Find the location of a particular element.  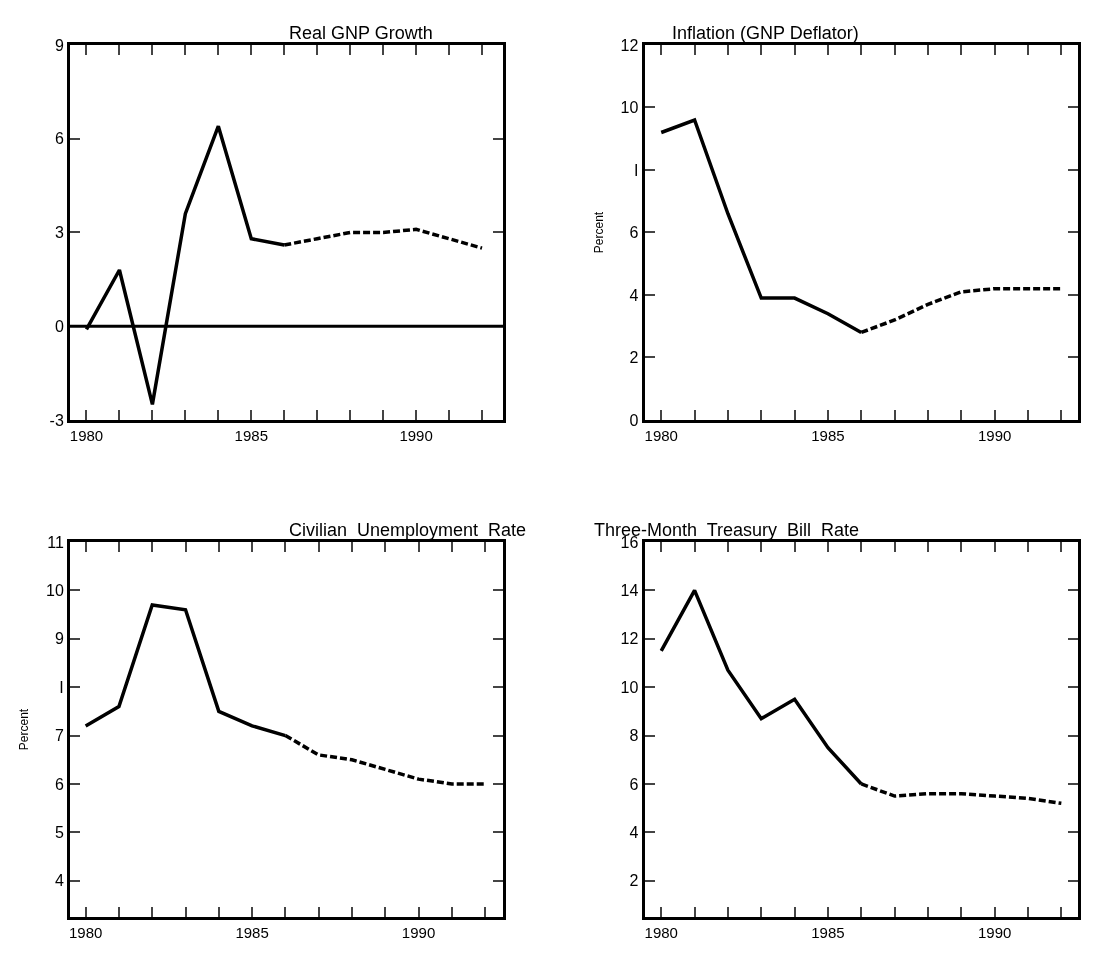

y-tick-label: 7 is located at coordinates (59, 736).